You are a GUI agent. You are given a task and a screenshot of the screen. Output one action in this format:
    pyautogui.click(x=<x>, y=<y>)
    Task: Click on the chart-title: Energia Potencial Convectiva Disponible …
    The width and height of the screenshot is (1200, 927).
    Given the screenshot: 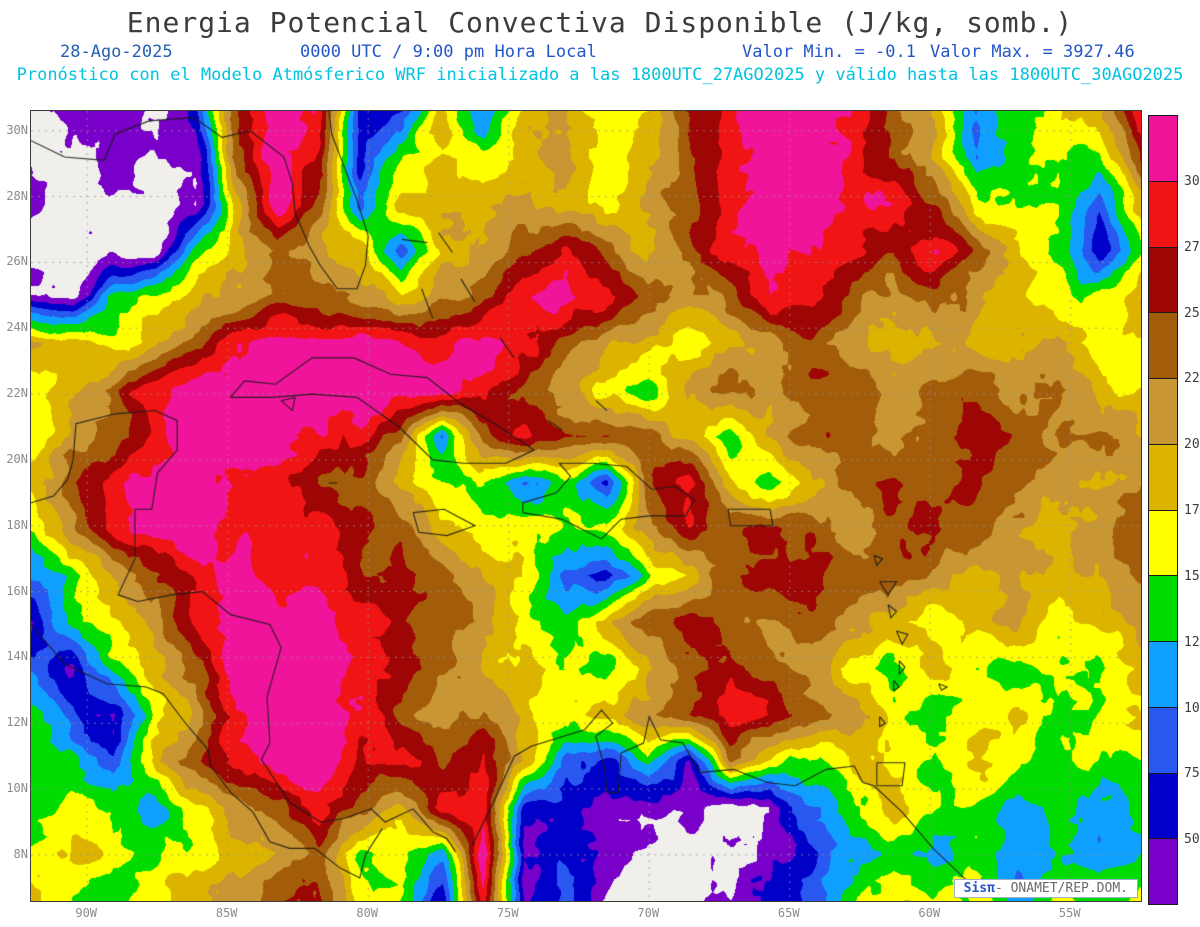 What is the action you would take?
    pyautogui.click(x=600, y=22)
    